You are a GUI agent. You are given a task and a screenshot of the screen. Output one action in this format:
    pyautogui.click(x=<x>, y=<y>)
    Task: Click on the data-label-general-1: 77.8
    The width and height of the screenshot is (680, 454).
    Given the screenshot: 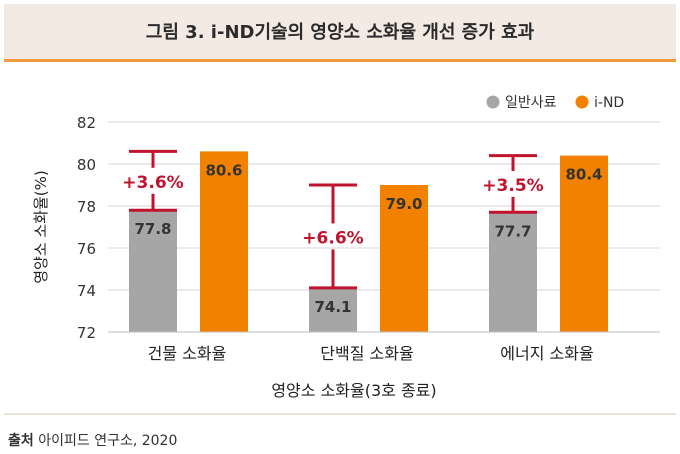 What is the action you would take?
    pyautogui.click(x=152, y=229)
    